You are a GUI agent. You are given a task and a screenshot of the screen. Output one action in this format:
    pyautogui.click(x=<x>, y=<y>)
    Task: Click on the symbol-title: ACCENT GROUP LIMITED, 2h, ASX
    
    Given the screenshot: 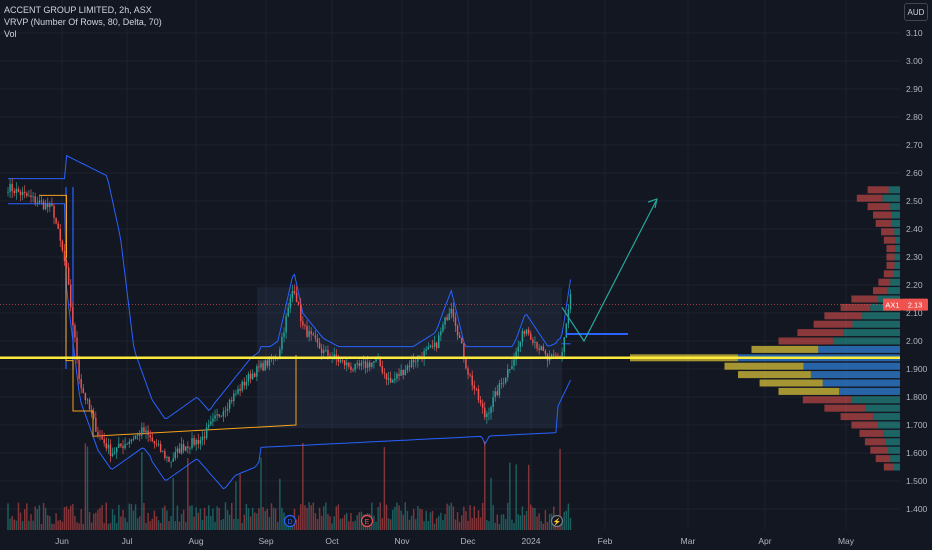 What is the action you would take?
    pyautogui.click(x=78, y=10)
    